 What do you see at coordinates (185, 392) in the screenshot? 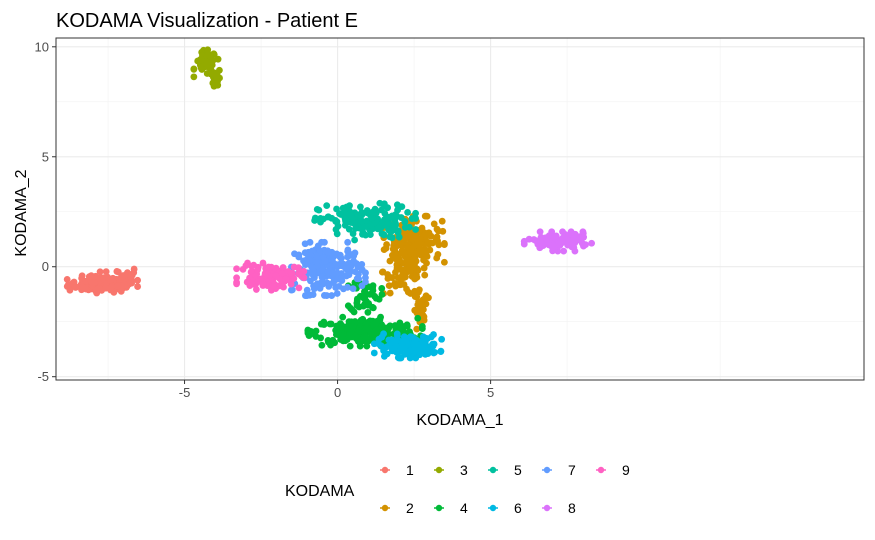
I see `x-tick-label: -5` at bounding box center [185, 392].